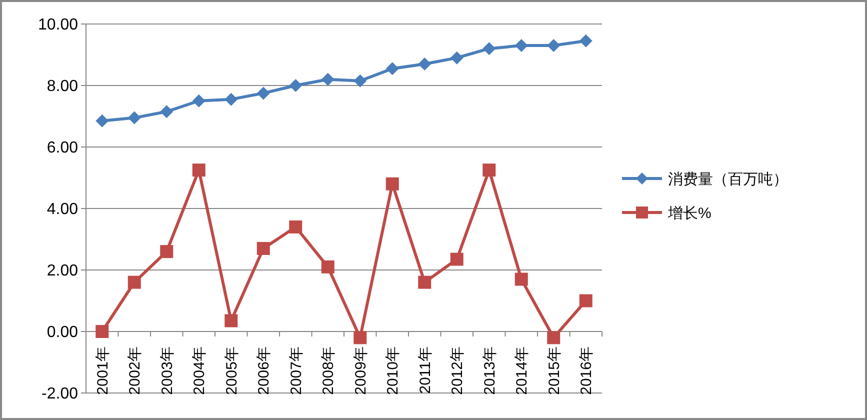 Image resolution: width=867 pixels, height=420 pixels. I want to click on x-tick-label: 2007年, so click(296, 370).